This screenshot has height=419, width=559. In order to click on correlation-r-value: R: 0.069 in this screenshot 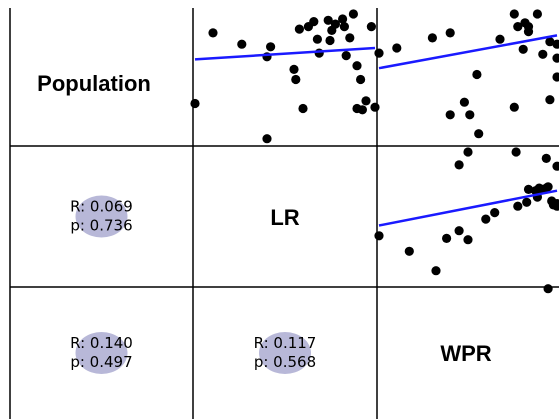, I will do `click(101, 207)`.